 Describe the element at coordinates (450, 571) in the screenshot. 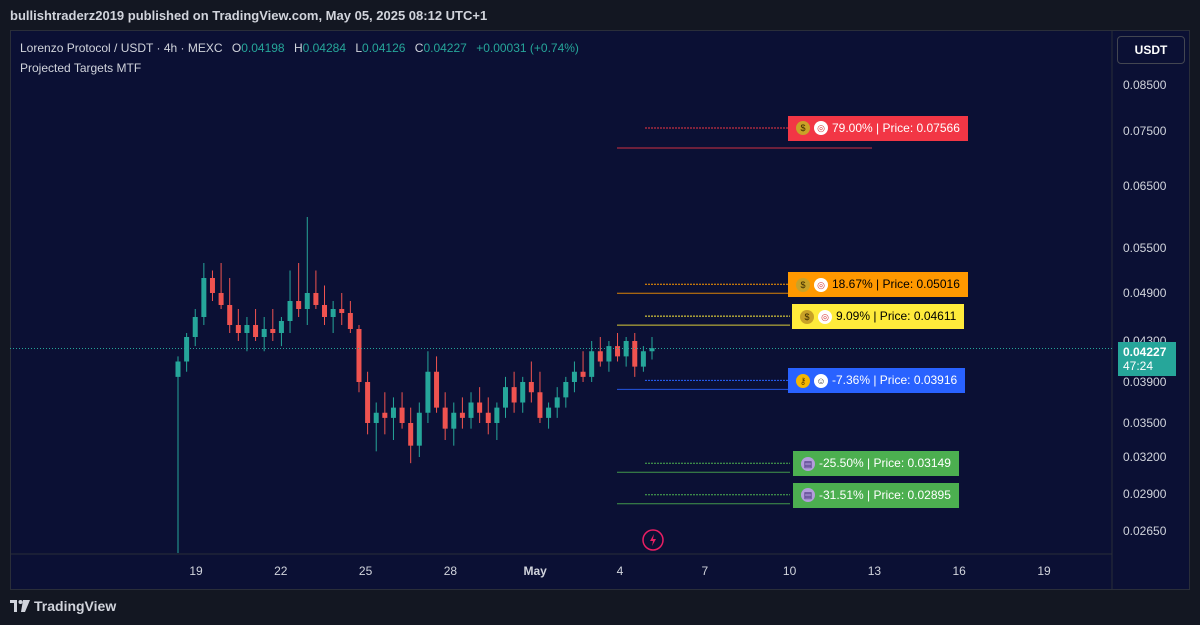

I see `time-tick: 28` at that location.